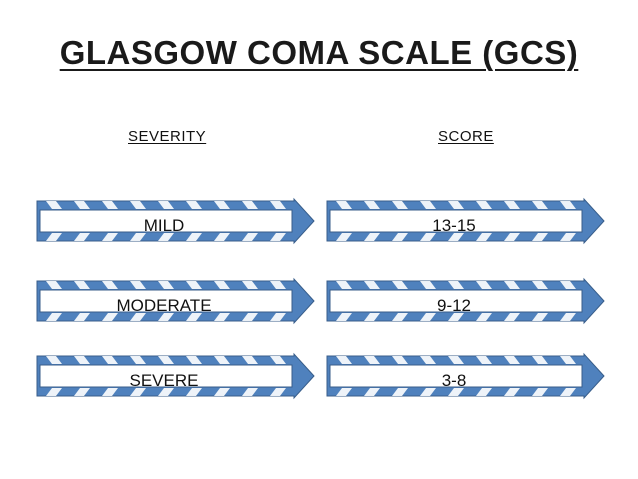  What do you see at coordinates (164, 380) in the screenshot?
I see `severity-label: SEVERE` at bounding box center [164, 380].